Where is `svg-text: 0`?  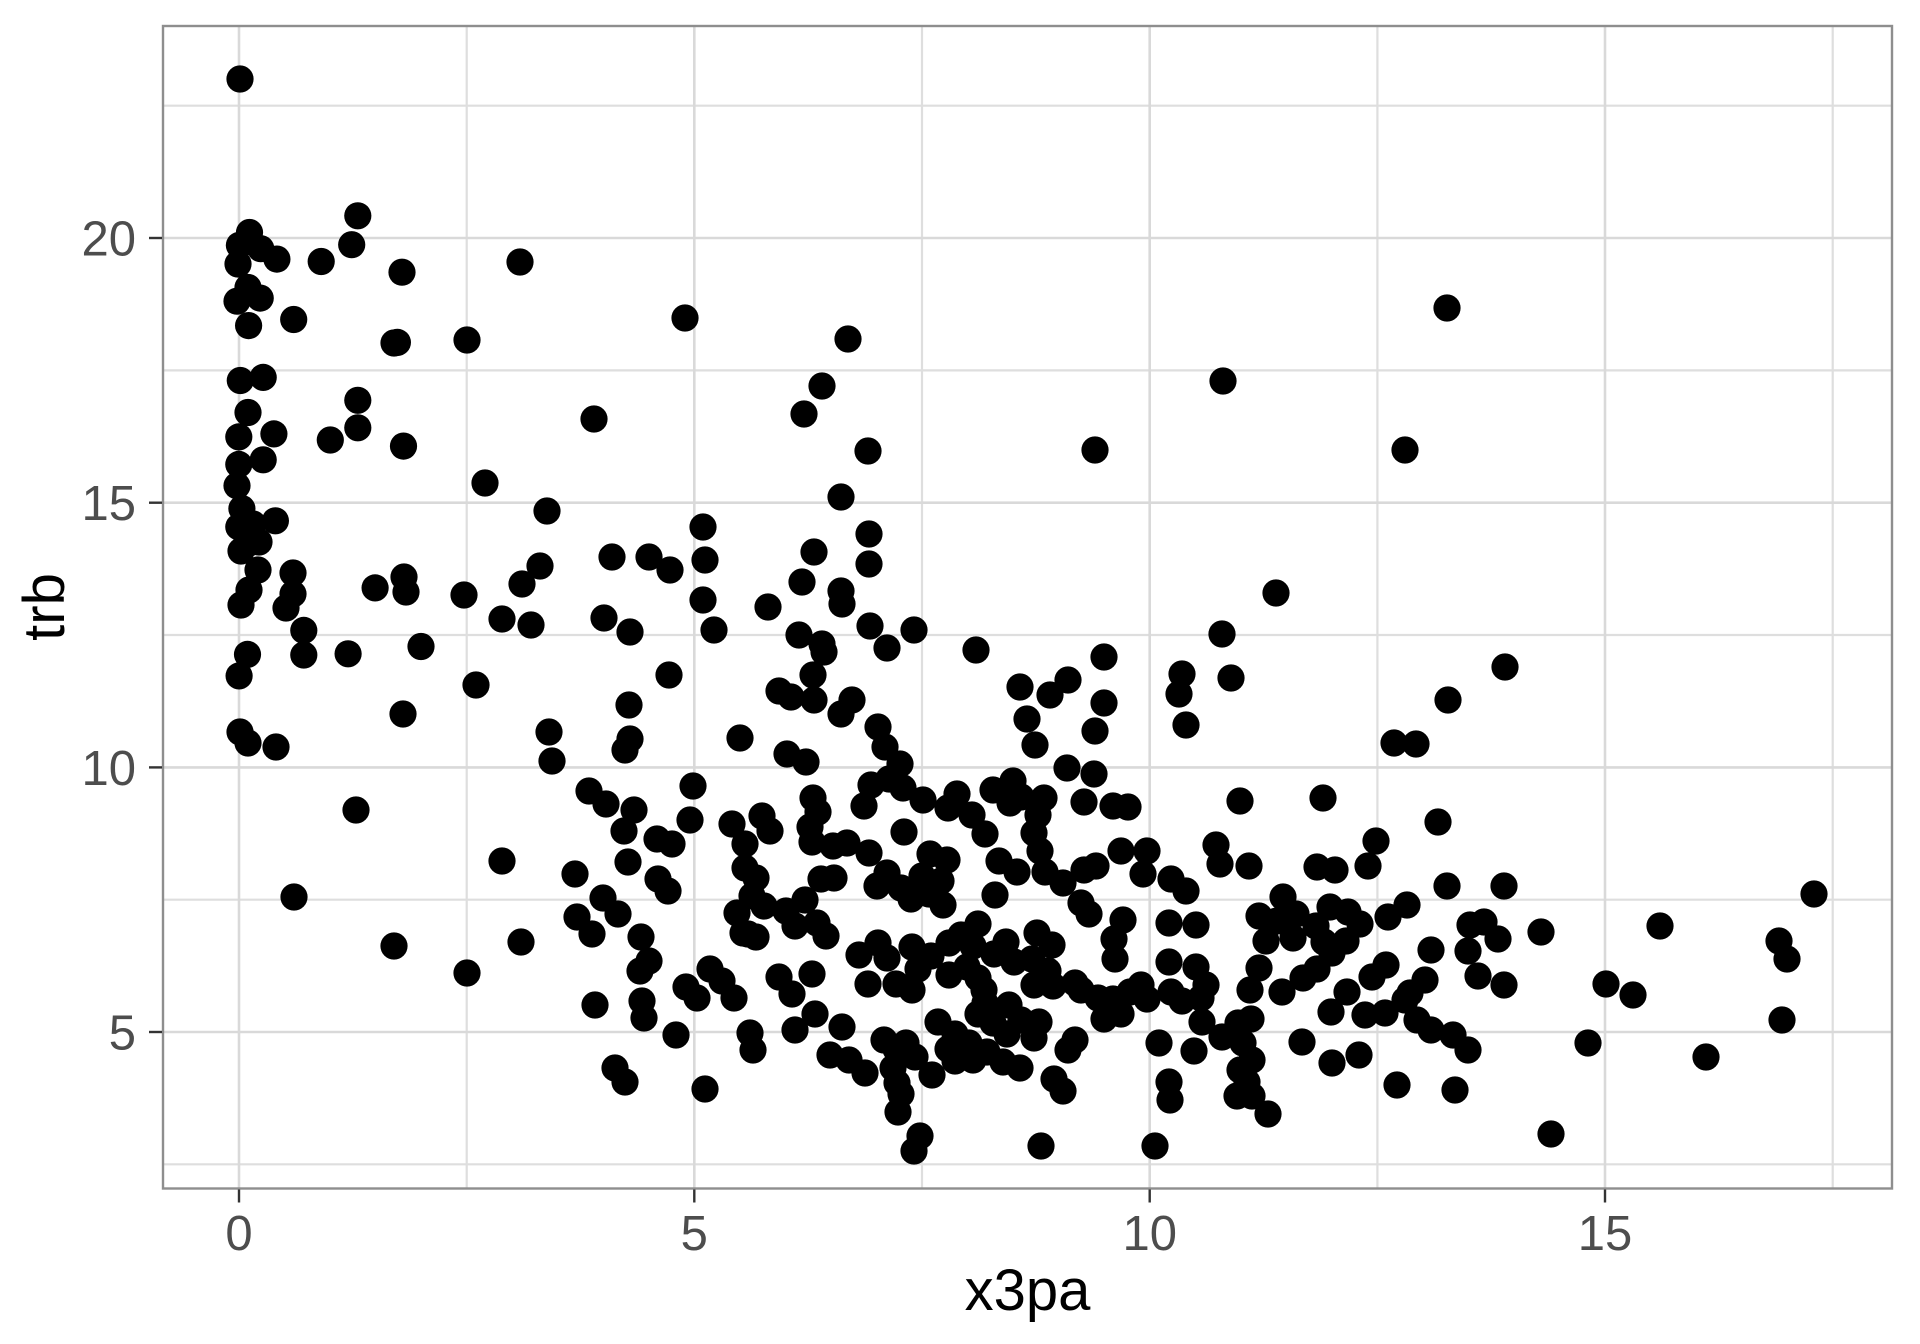
svg-text: 0 is located at coordinates (238, 1234).